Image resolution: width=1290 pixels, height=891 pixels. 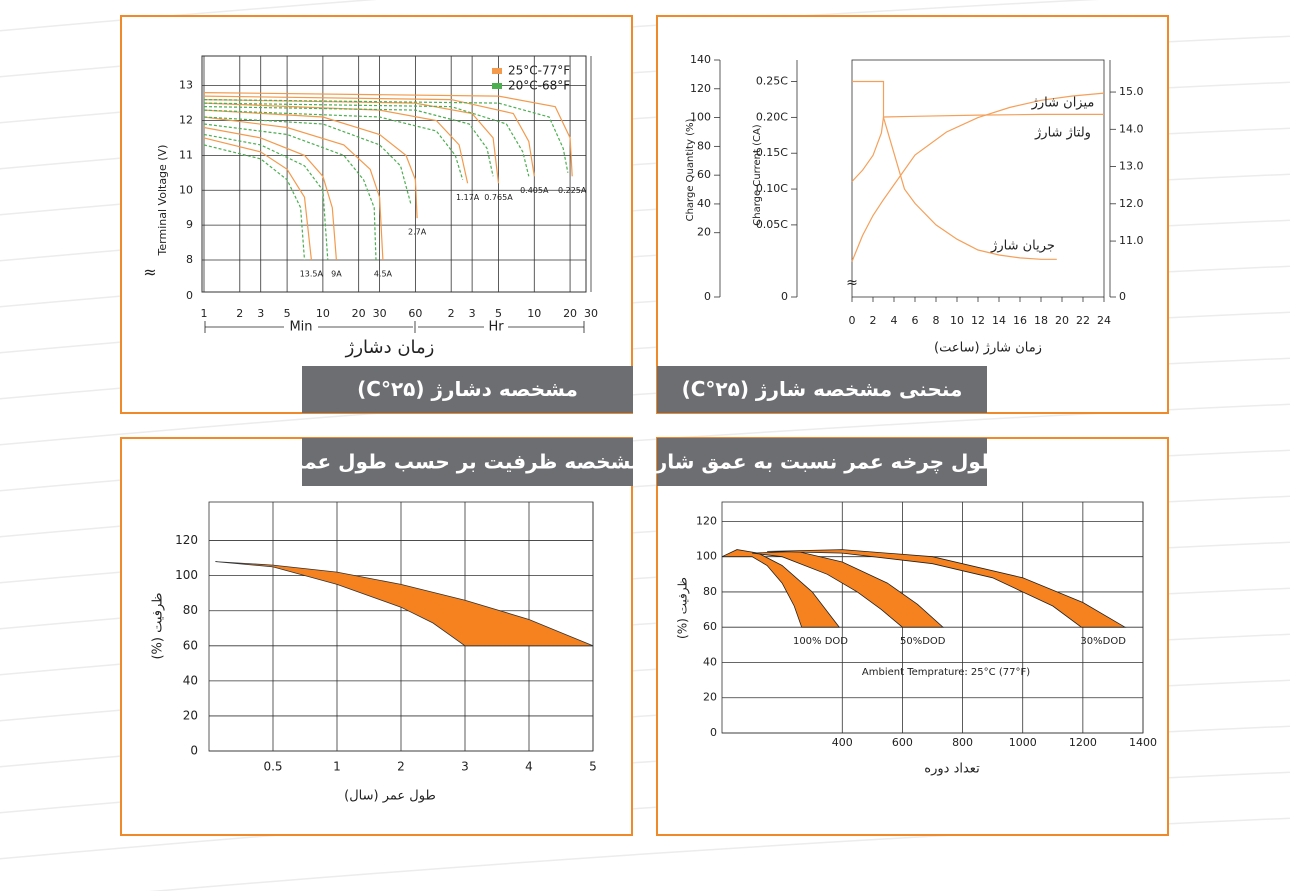 I want to click on y-tick-label: 0.25C, so click(x=772, y=81).